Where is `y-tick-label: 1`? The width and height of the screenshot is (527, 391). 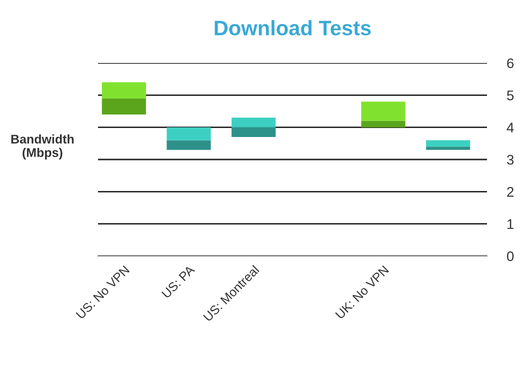
y-tick-label: 1 is located at coordinates (511, 224).